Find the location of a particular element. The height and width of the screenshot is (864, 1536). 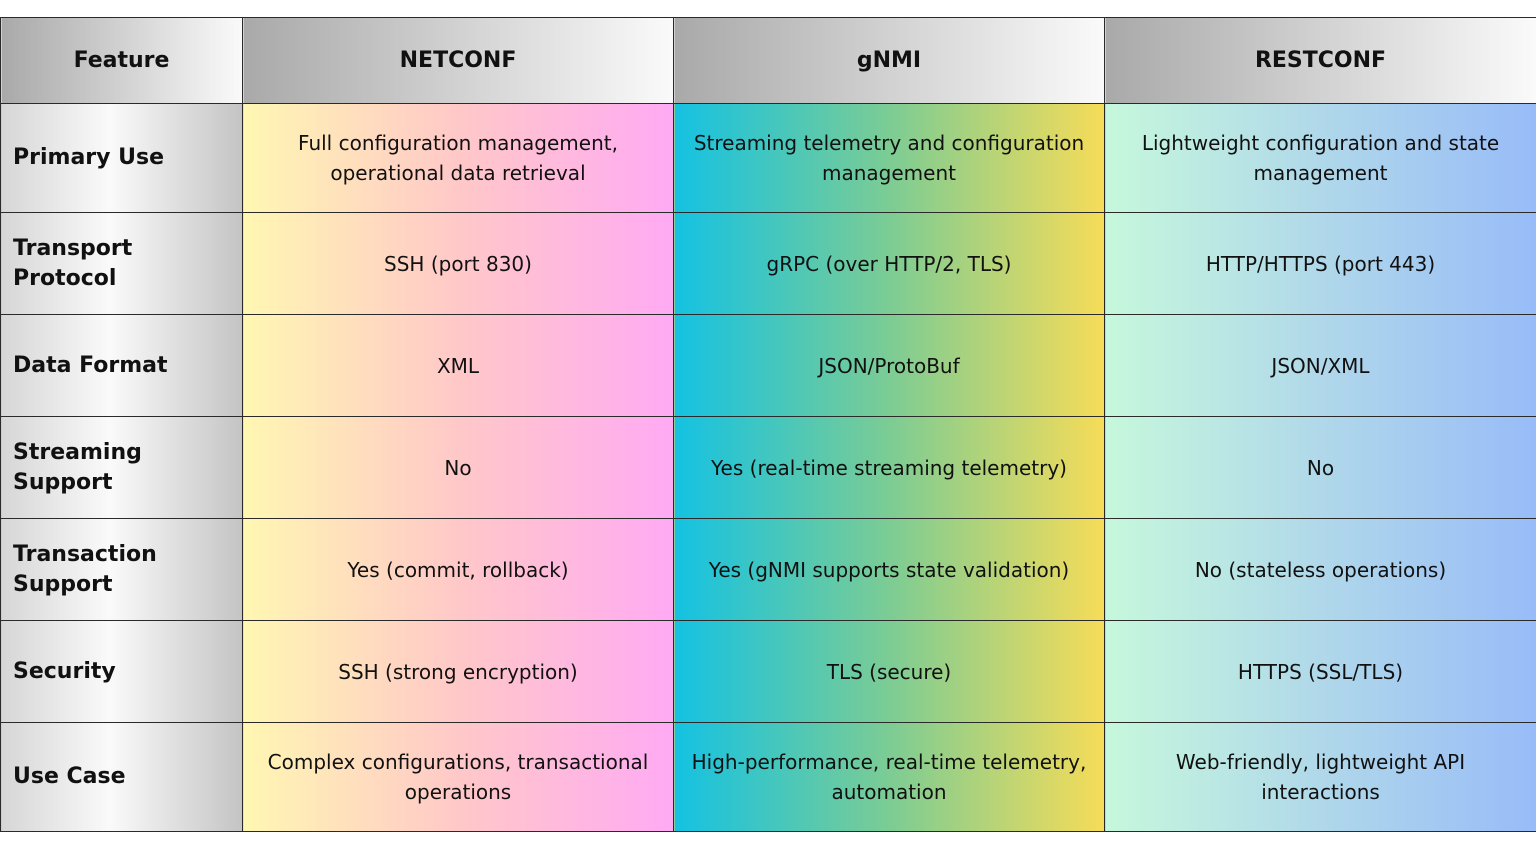

value-cell: gRPC (over HTTP/2, TLS) is located at coordinates (889, 263).